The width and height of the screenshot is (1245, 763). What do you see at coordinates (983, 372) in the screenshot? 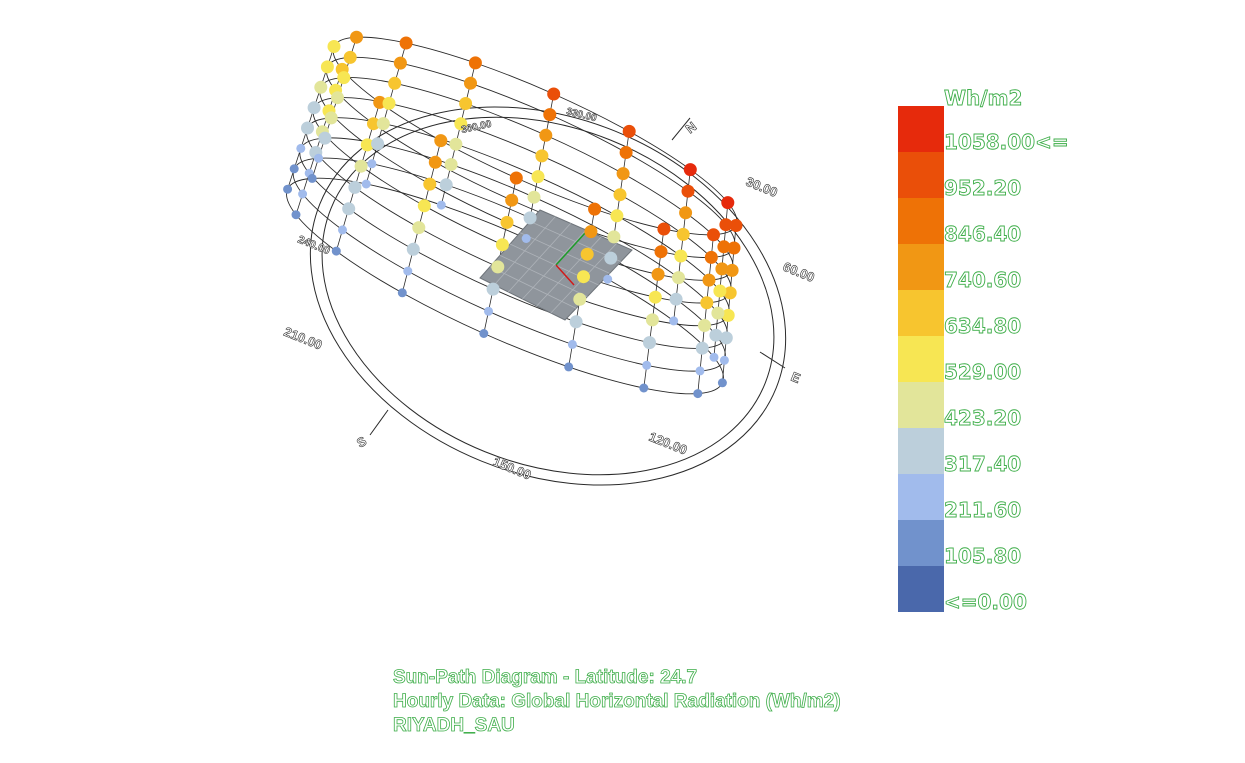
I see `legend-label: 529.00` at bounding box center [983, 372].